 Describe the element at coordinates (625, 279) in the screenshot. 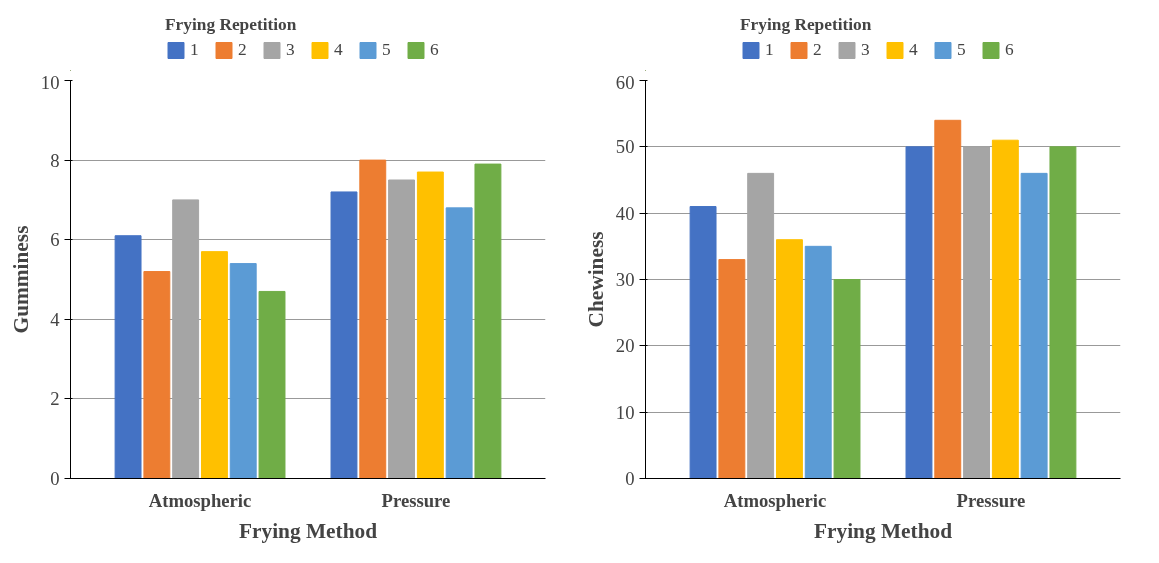

I see `y-tick-label: 30` at that location.